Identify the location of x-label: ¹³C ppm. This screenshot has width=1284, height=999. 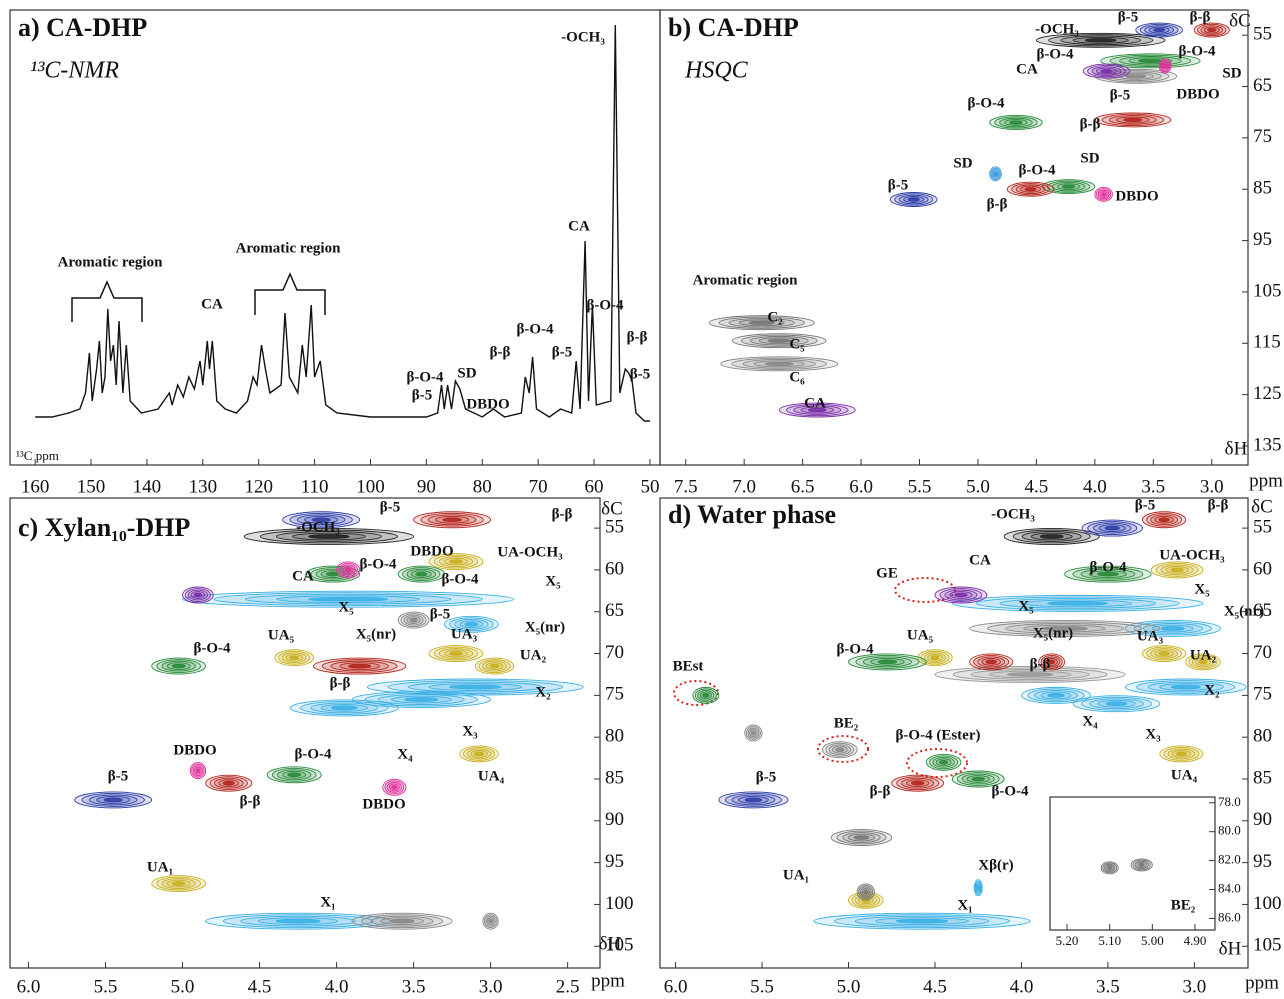
(37, 455).